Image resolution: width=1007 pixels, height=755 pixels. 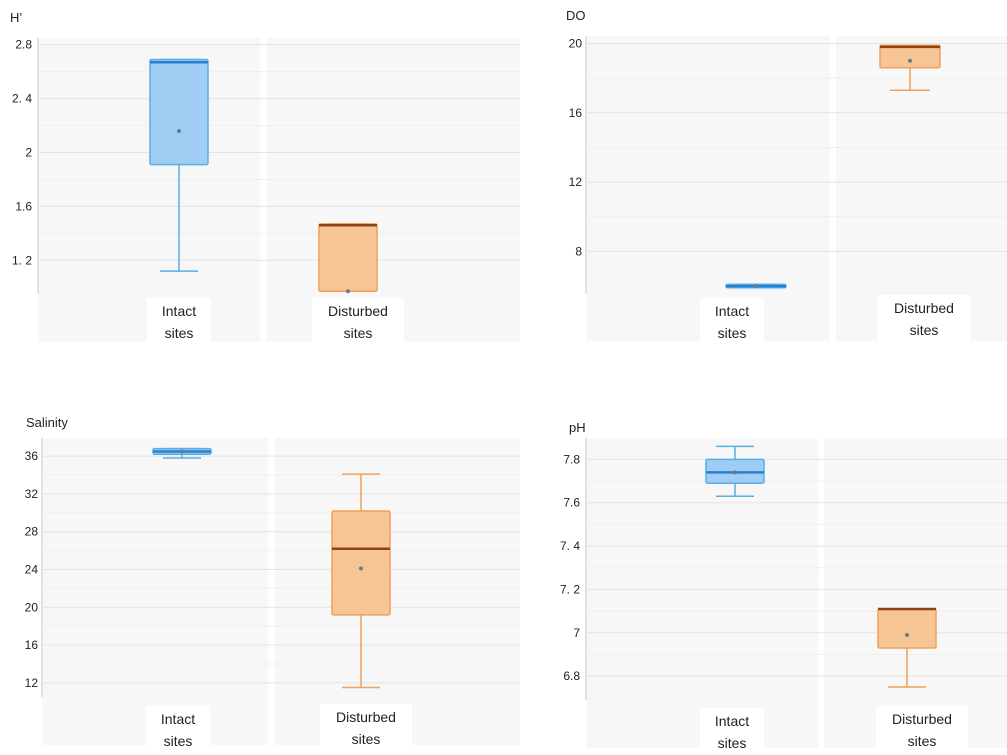 What do you see at coordinates (570, 546) in the screenshot?
I see `y-tick-label: 7. 4` at bounding box center [570, 546].